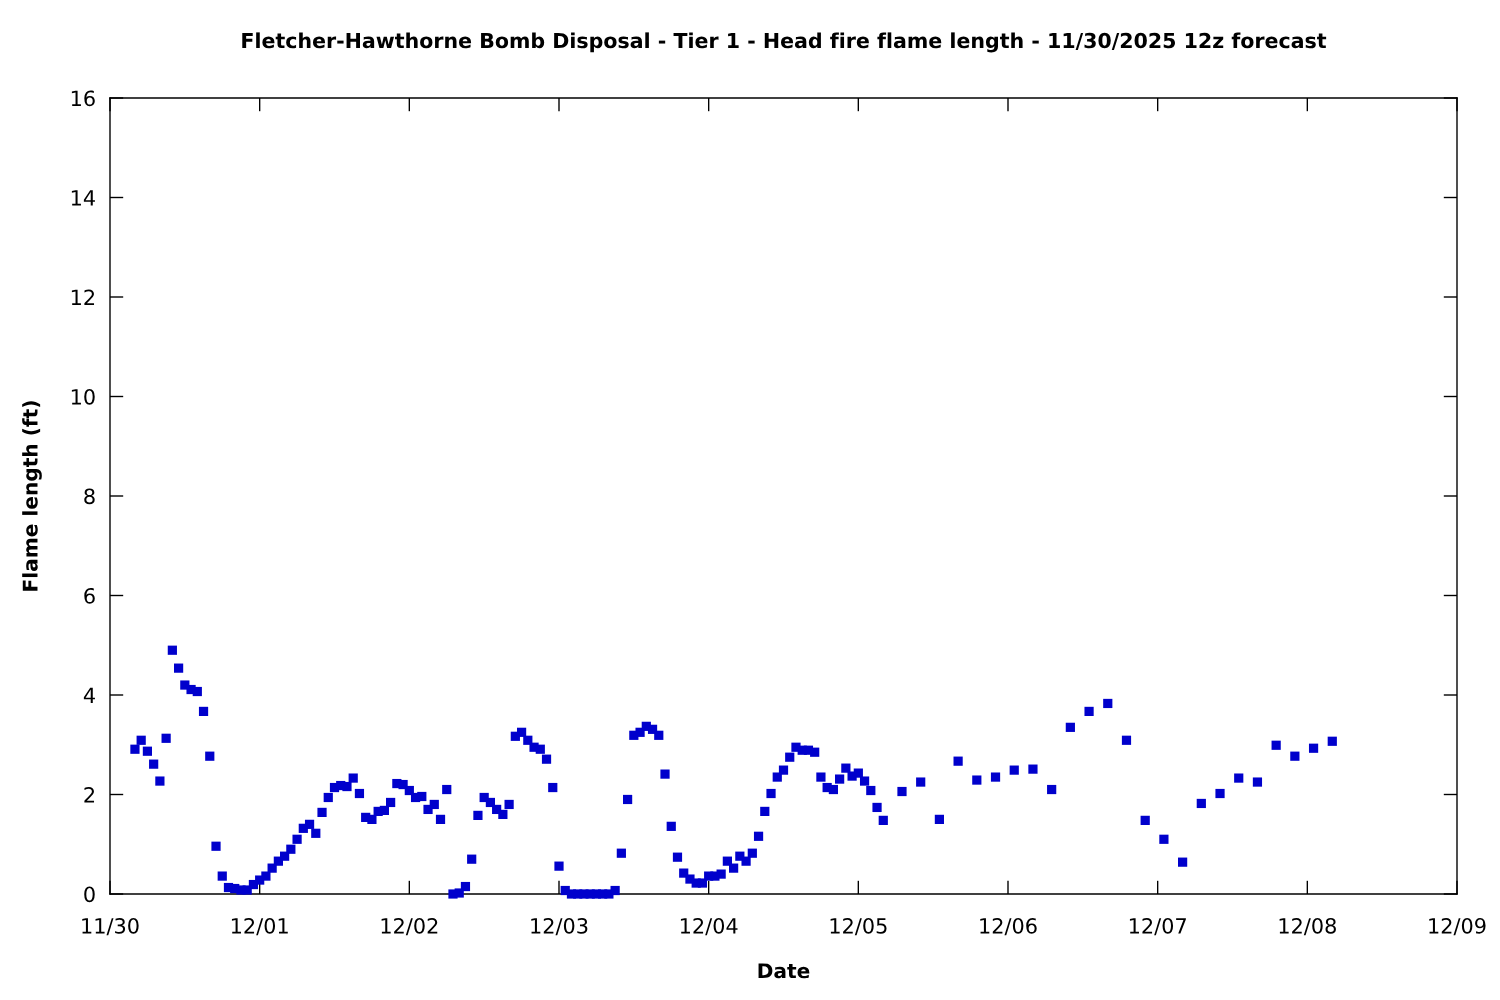 This screenshot has width=1500, height=1000. I want to click on x-tick-label: 12/04, so click(709, 926).